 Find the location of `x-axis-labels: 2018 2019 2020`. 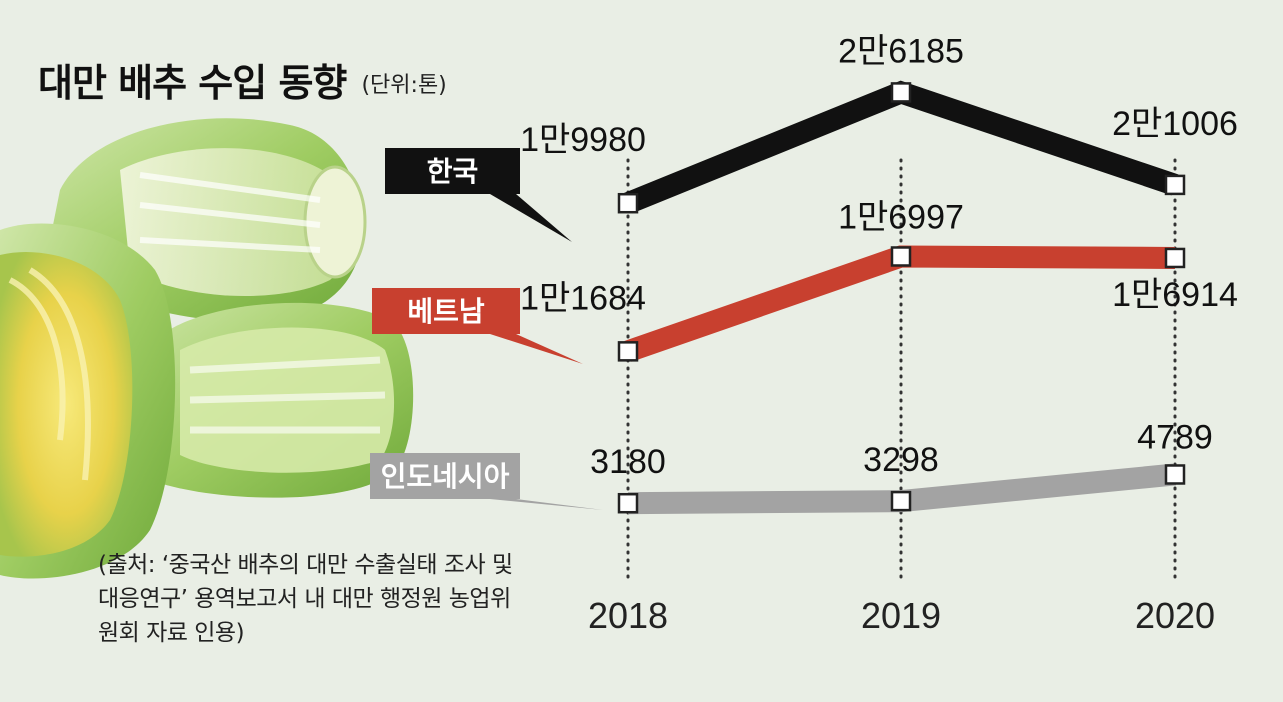

x-axis-labels: 2018 2019 2020 is located at coordinates (901, 615).